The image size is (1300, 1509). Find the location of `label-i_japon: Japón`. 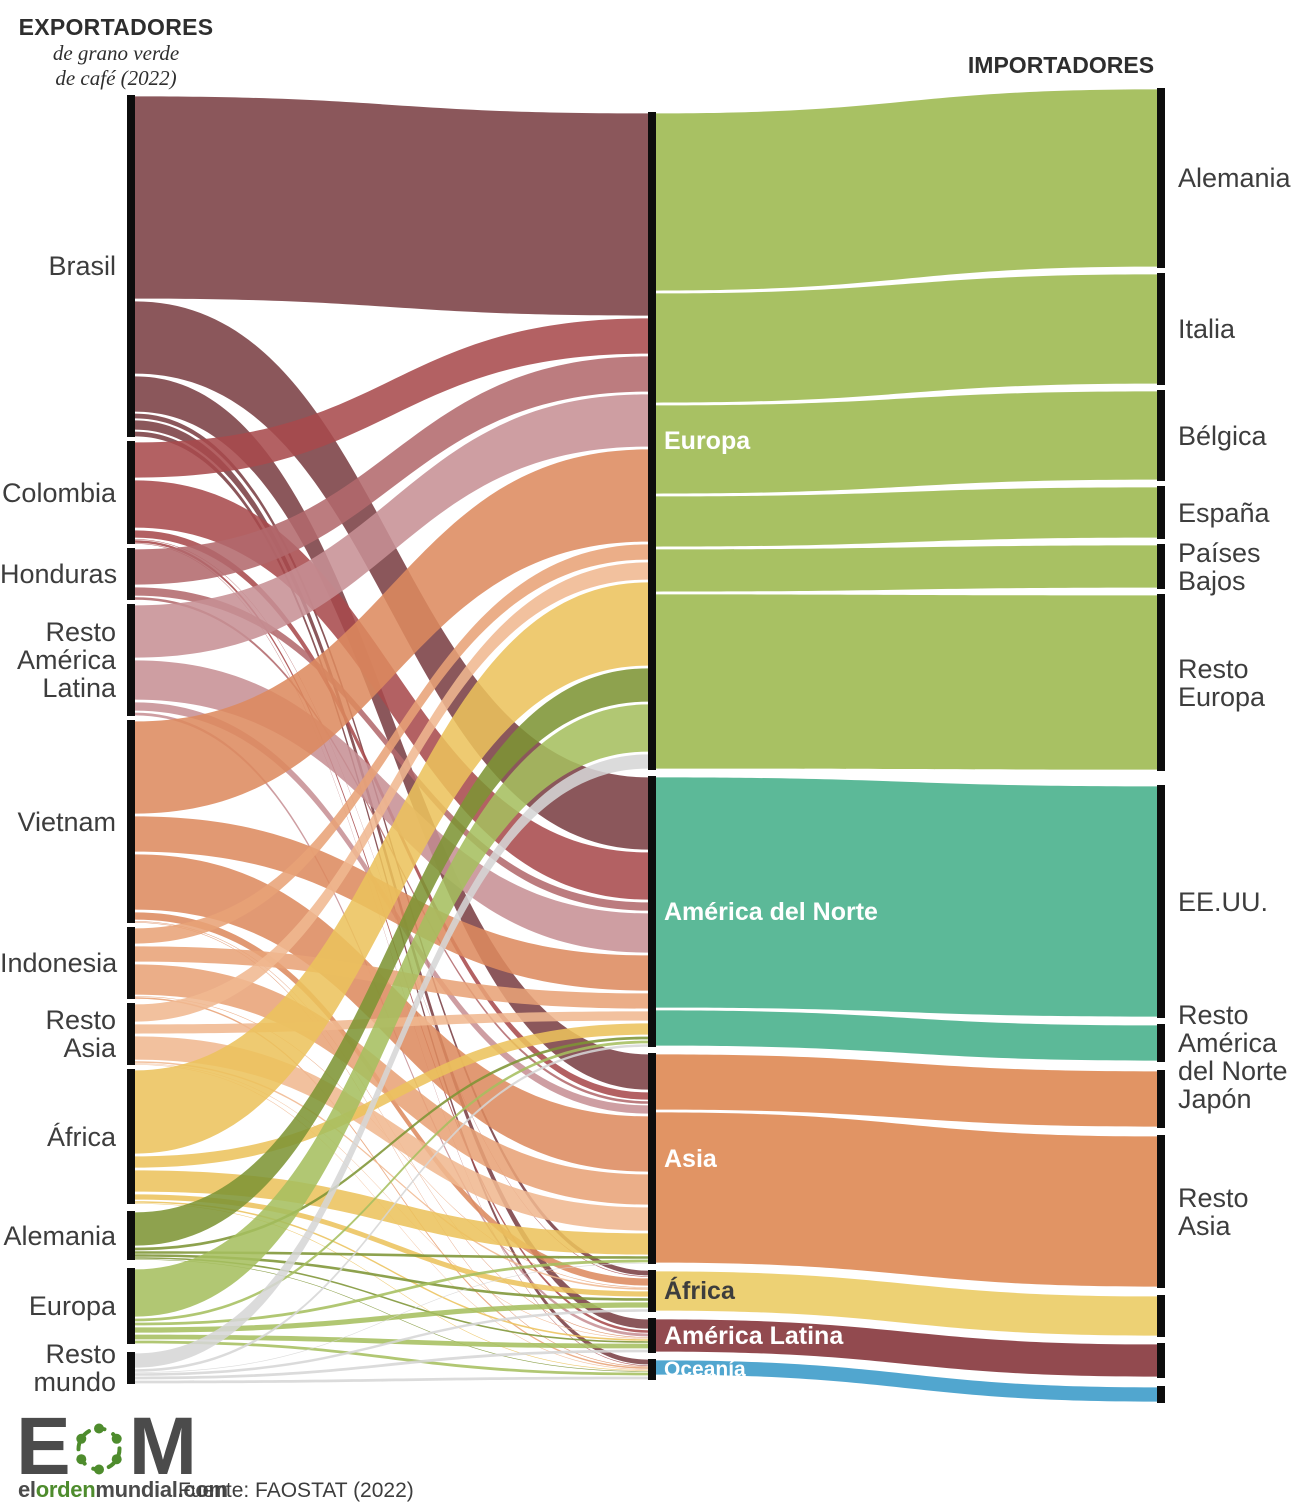

label-i_japon: Japón is located at coordinates (1215, 1098).